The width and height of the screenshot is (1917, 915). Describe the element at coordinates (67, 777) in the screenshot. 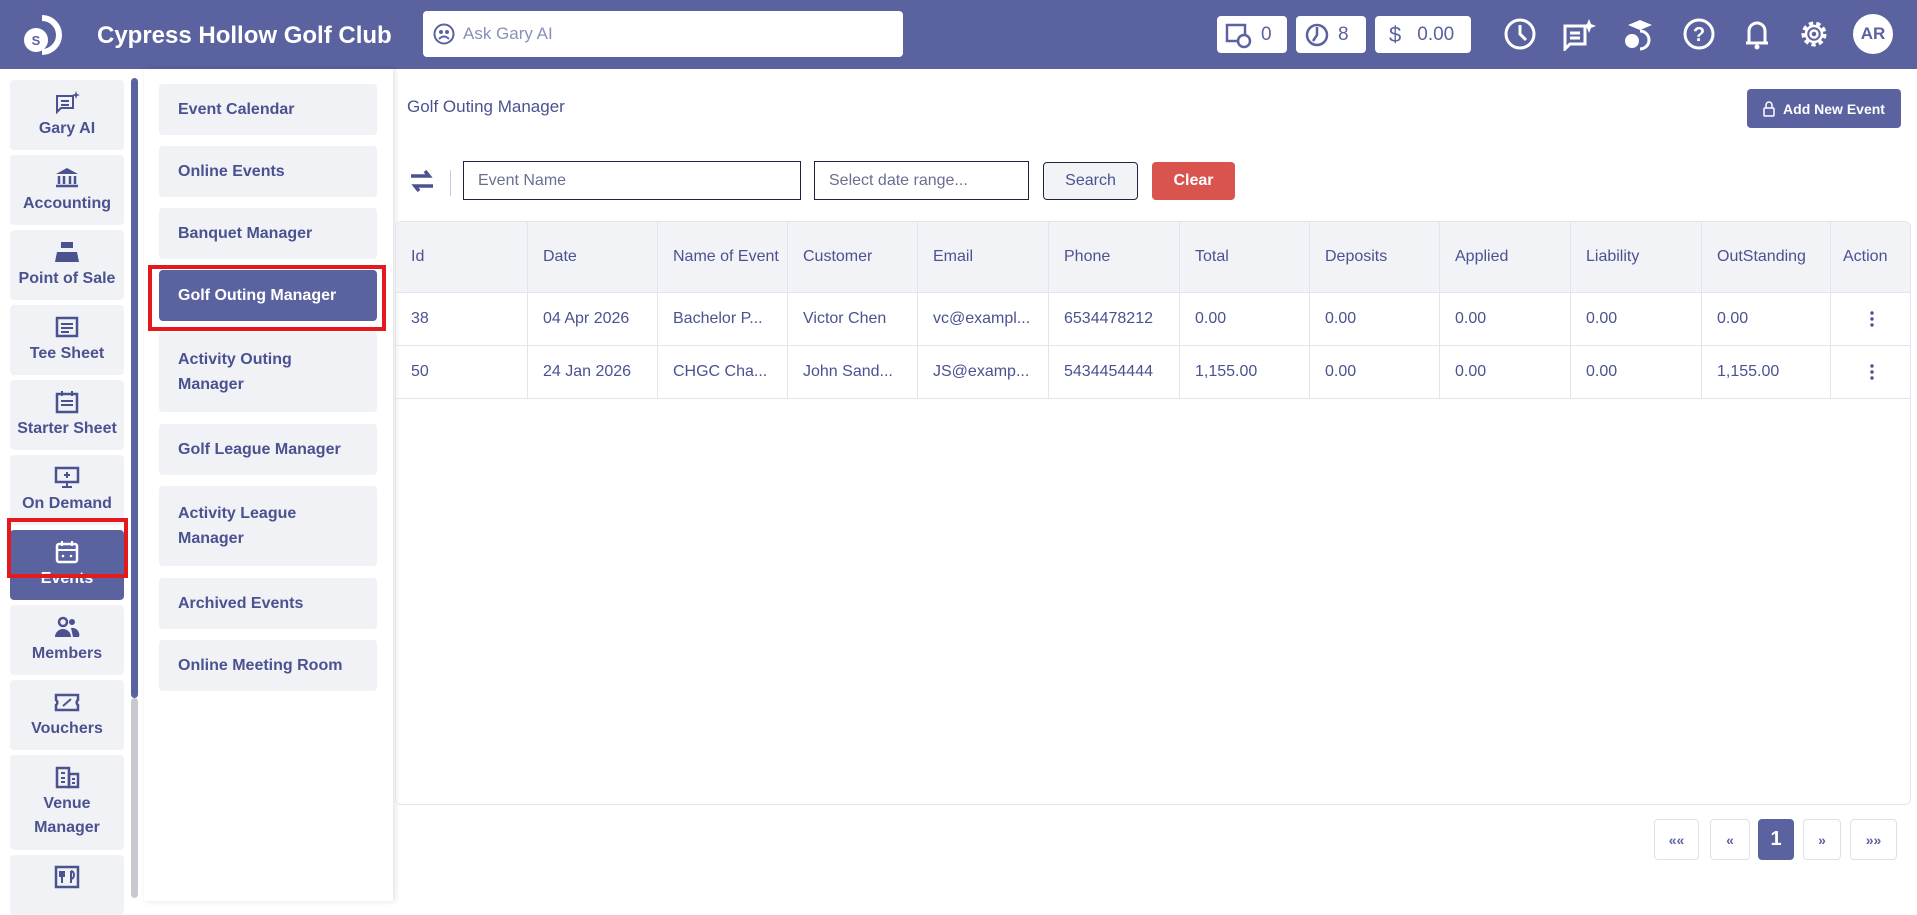

I see `building-icon` at that location.